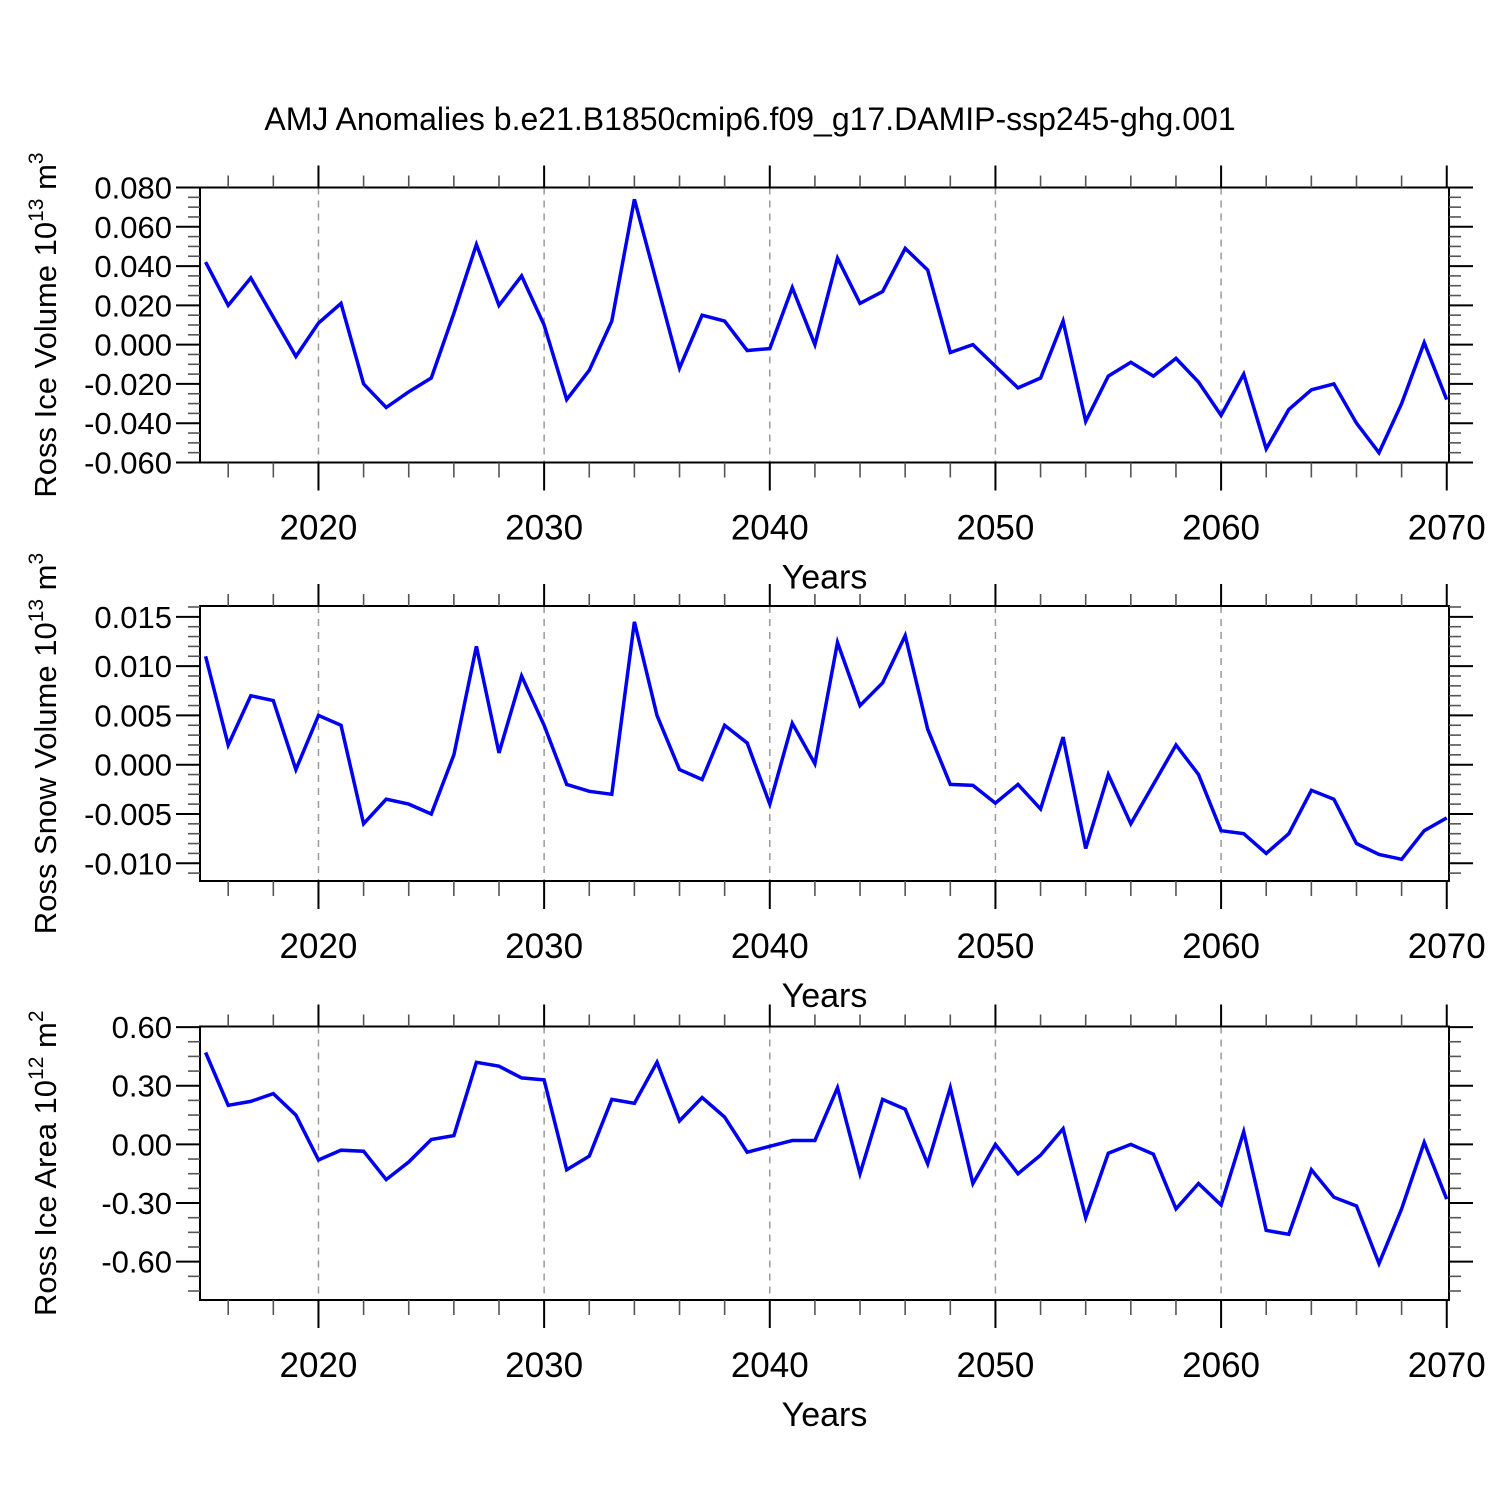 Image resolution: width=1500 pixels, height=1500 pixels. Describe the element at coordinates (45, 360) in the screenshot. I see `y-axis-title-text: Ross Ice Volume 10` at that location.